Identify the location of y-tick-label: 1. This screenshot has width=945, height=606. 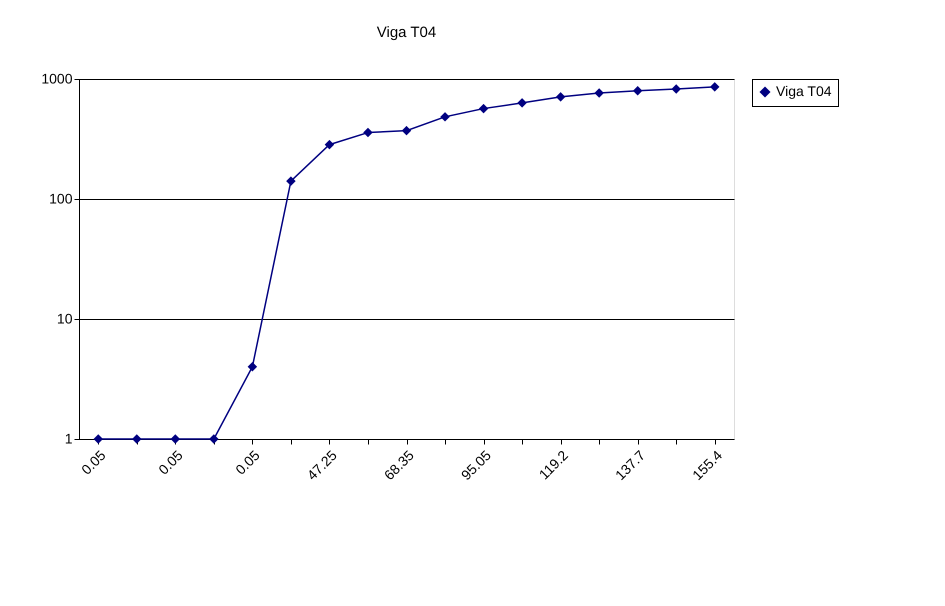
(68, 438).